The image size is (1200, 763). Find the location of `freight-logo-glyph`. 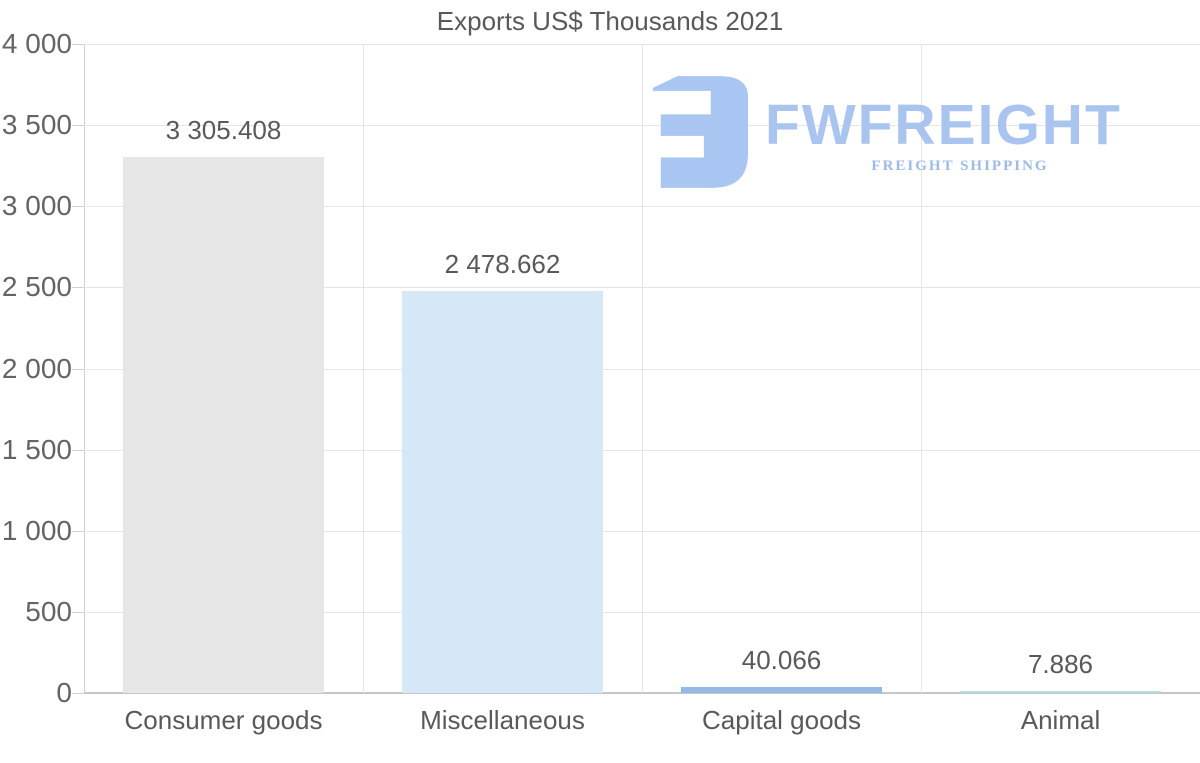

freight-logo-glyph is located at coordinates (700, 132).